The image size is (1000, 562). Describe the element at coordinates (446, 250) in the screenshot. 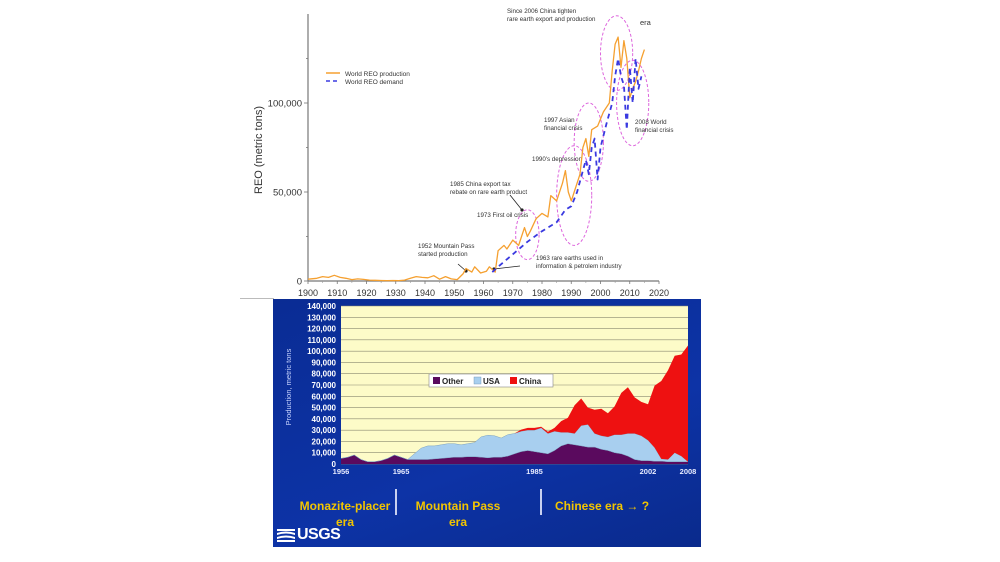

I see `annotation-label: 1952 Mountain Pass started production` at that location.